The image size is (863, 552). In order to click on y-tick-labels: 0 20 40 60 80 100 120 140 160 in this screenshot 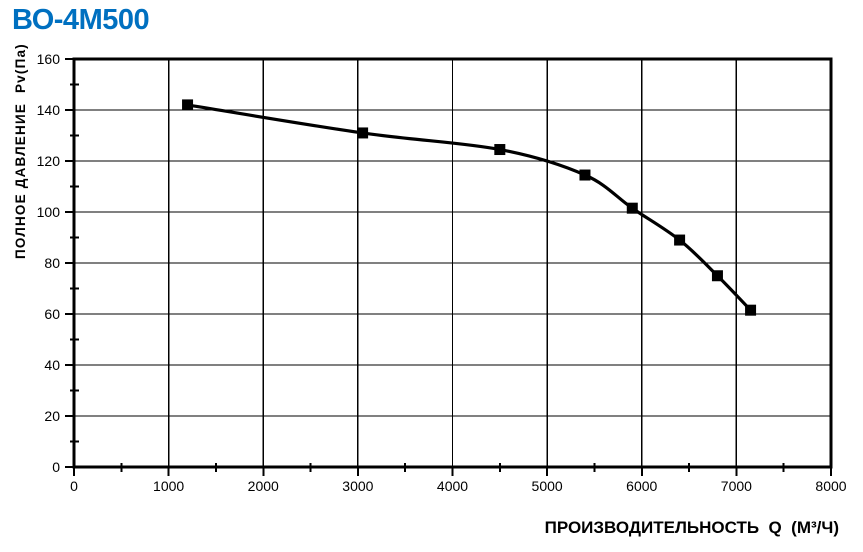, I will do `click(49, 263)`.